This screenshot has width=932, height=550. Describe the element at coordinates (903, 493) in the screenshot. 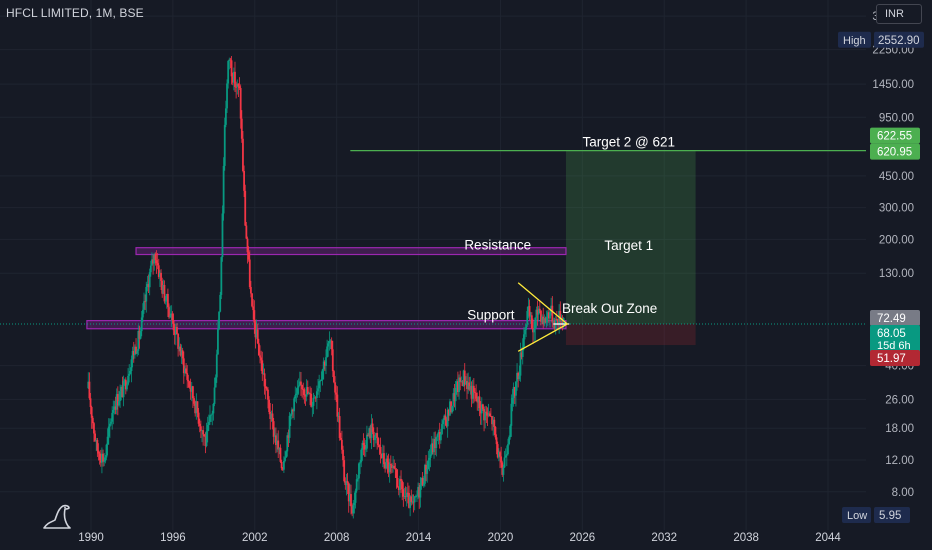

I see `y-tick-label: 8.00` at that location.